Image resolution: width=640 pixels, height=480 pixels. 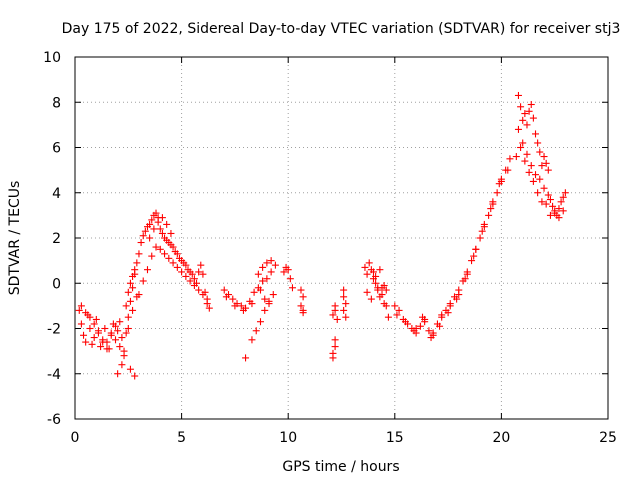 What do you see at coordinates (56, 239) in the screenshot?
I see `y-tick-label: 2` at bounding box center [56, 239].